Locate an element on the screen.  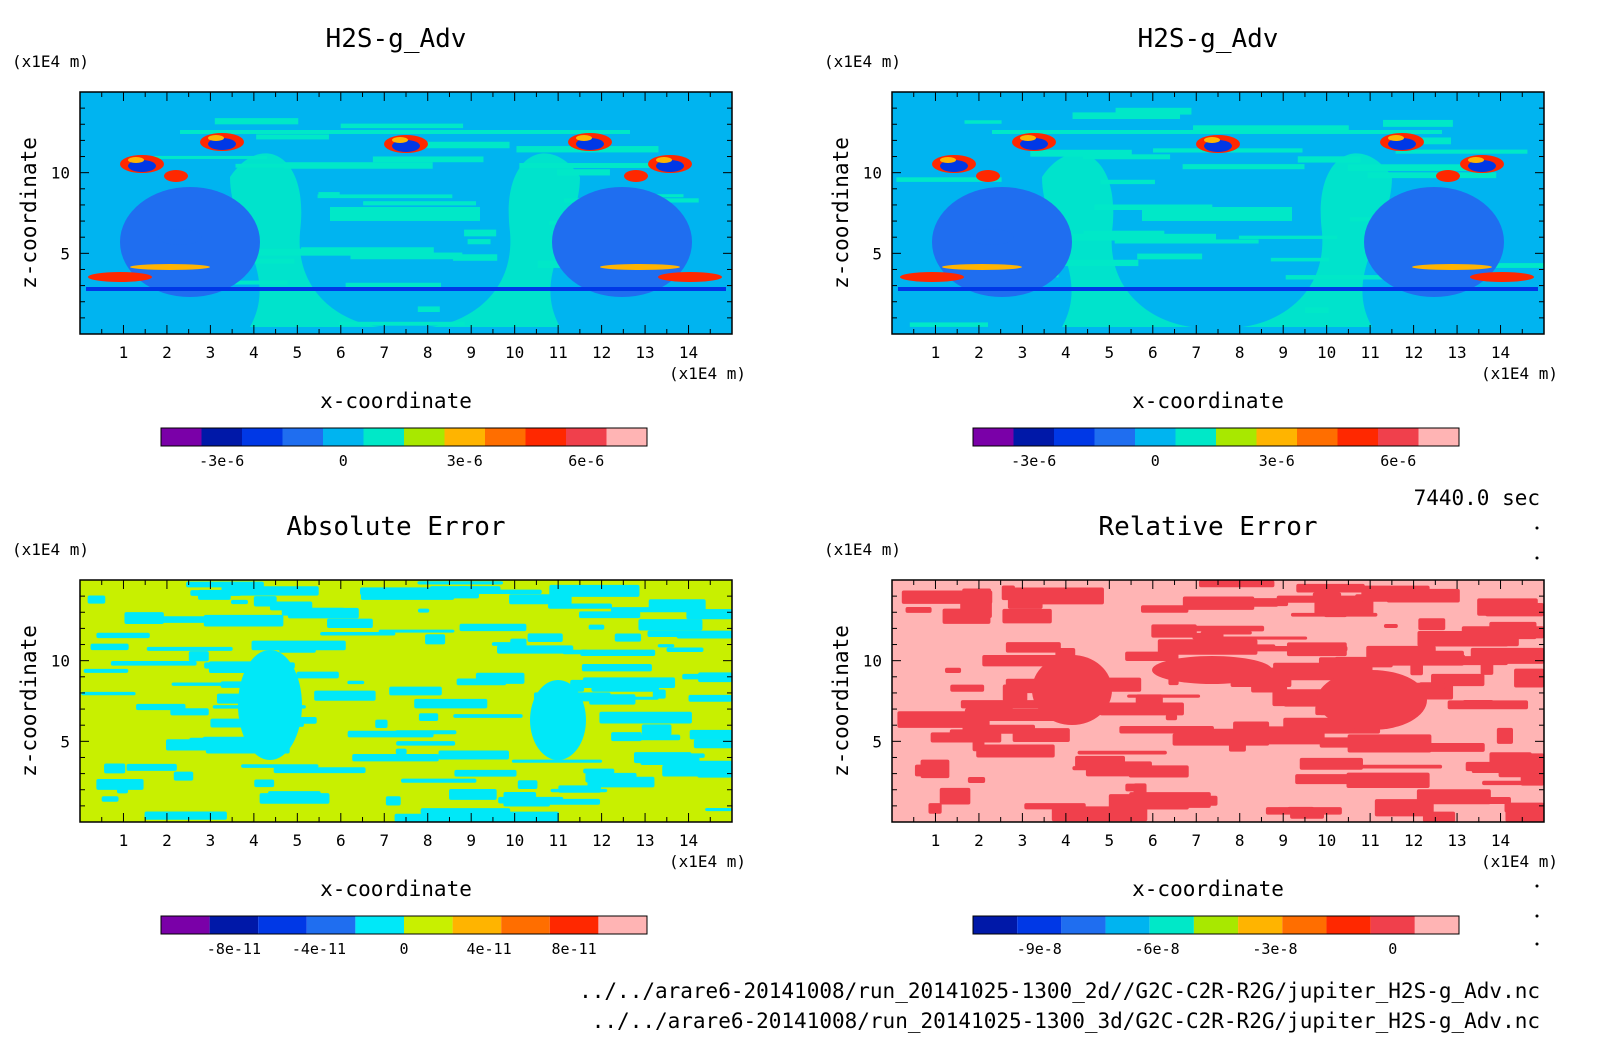
x-unit-label: (x1E4 m) is located at coordinates (1519, 861).